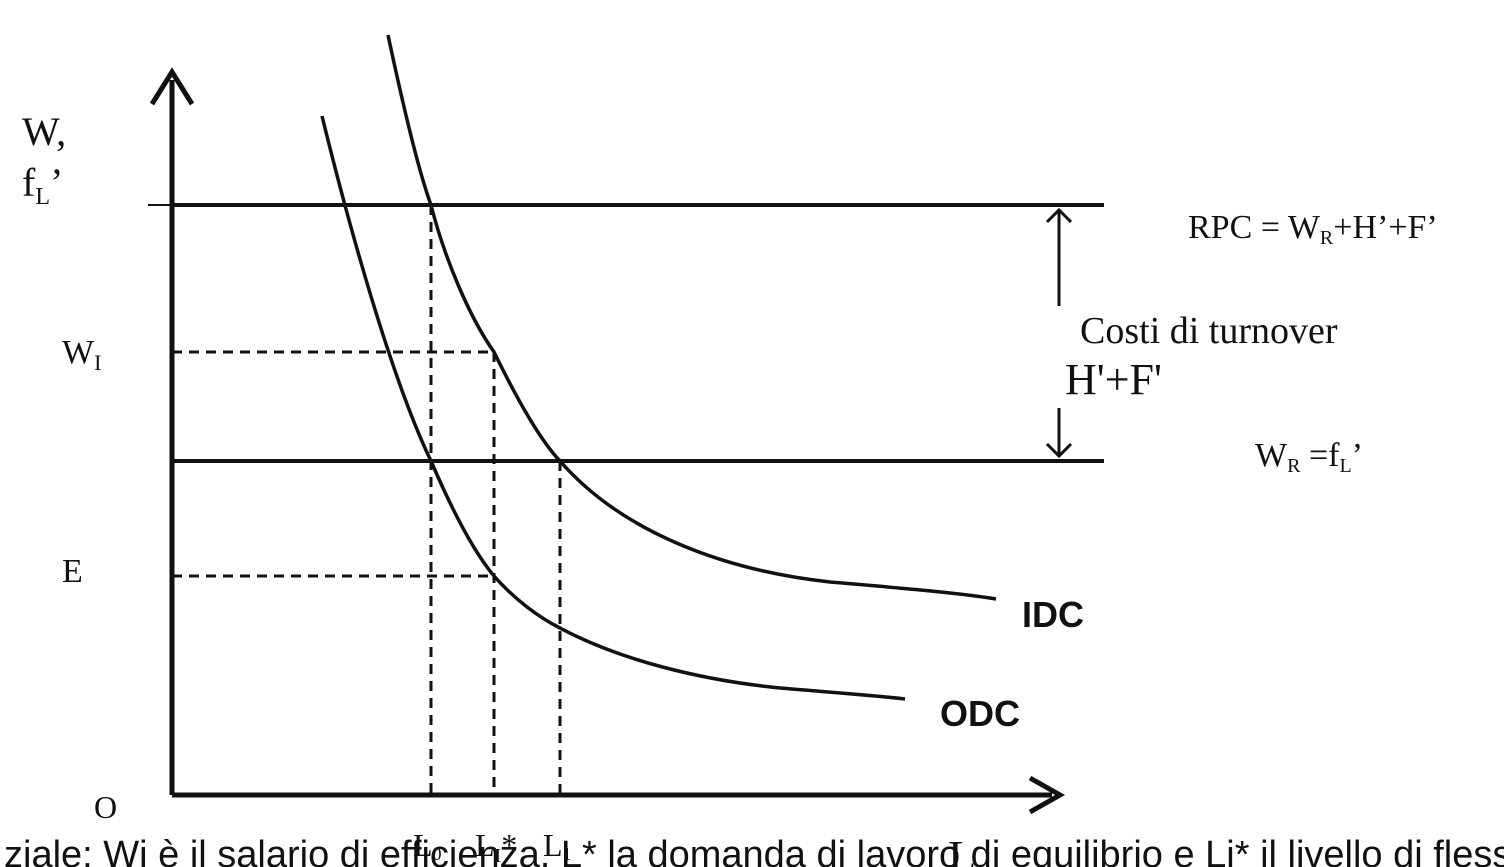 Image resolution: width=1507 pixels, height=867 pixels. Describe the element at coordinates (1309, 457) in the screenshot. I see `wr-label: WR =fL’` at that location.